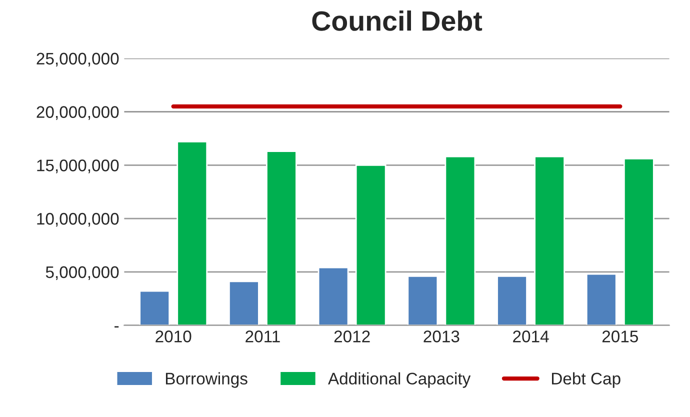  Describe the element at coordinates (586, 380) in the screenshot. I see `legend-label: Debt Cap` at that location.